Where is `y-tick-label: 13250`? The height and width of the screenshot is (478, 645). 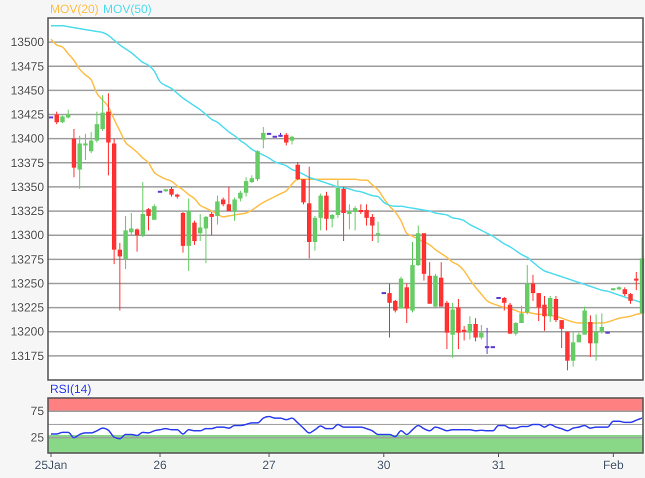
y-tick-label: 13250 is located at coordinates (27, 283).